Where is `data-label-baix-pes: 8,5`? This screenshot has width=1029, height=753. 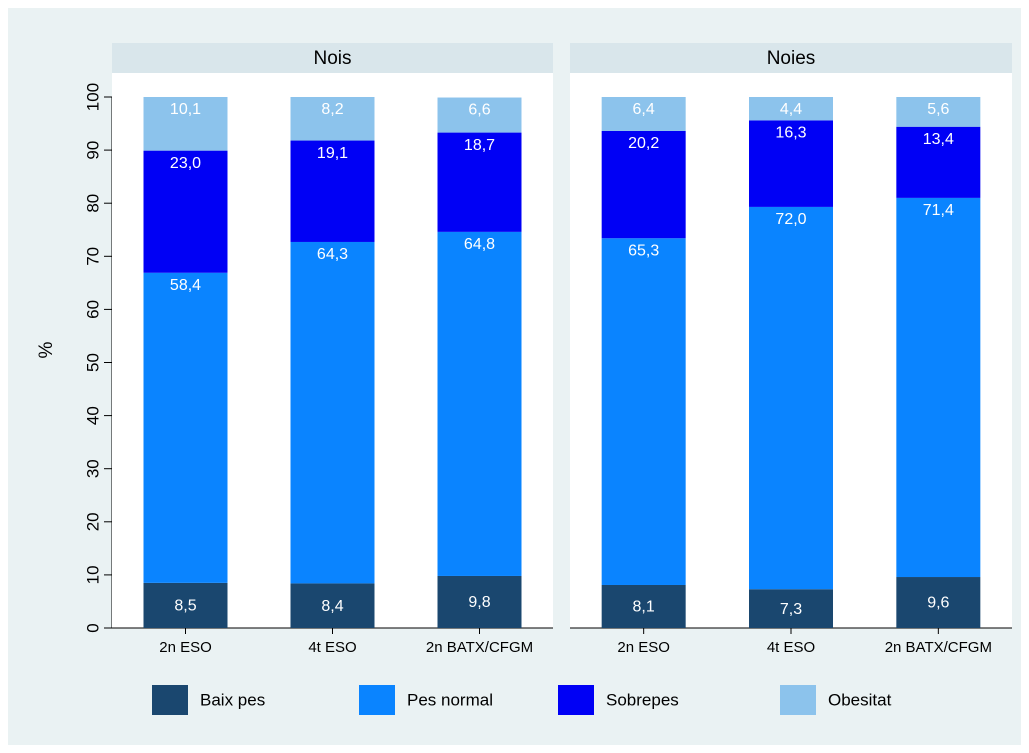 data-label-baix-pes: 8,5 is located at coordinates (185, 606).